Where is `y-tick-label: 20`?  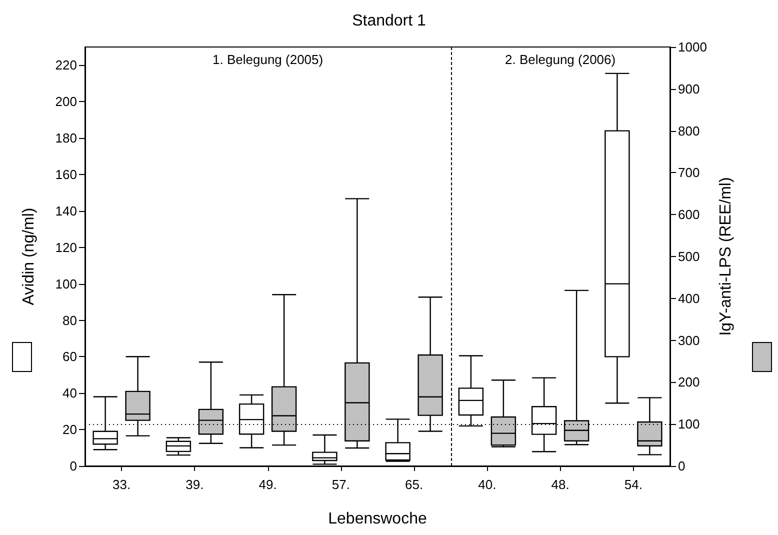
y-tick-label: 20 is located at coordinates (69, 430).